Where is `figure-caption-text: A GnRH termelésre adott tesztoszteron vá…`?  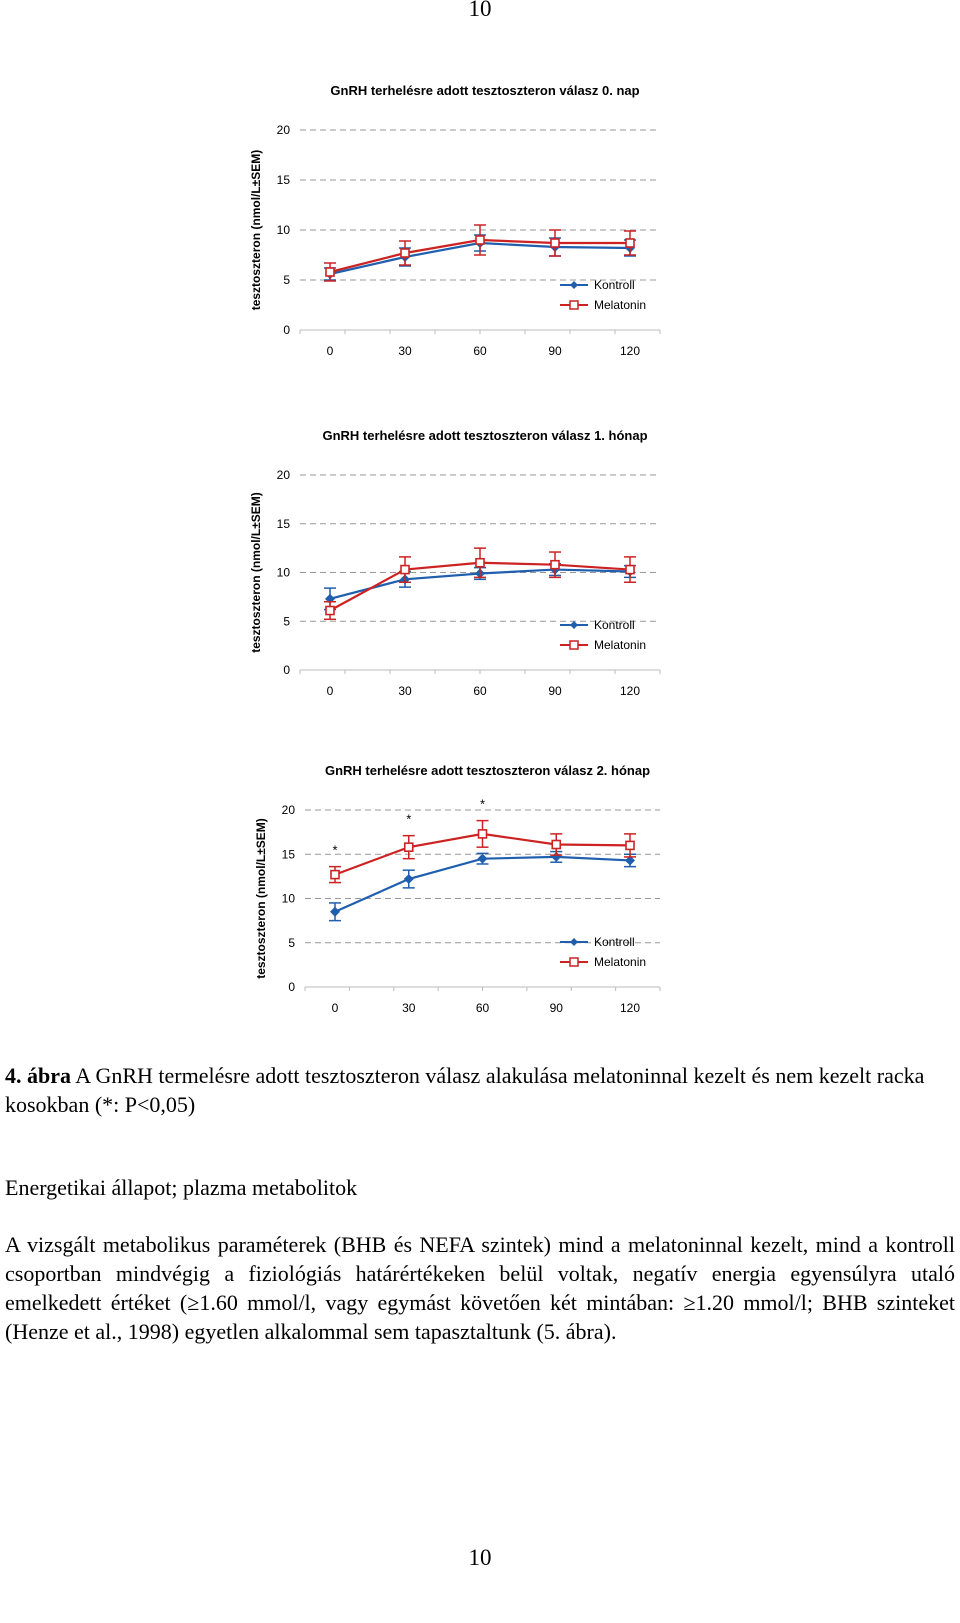
figure-caption-text: A GnRH termelésre adott tesztoszteron vá… is located at coordinates (465, 1090).